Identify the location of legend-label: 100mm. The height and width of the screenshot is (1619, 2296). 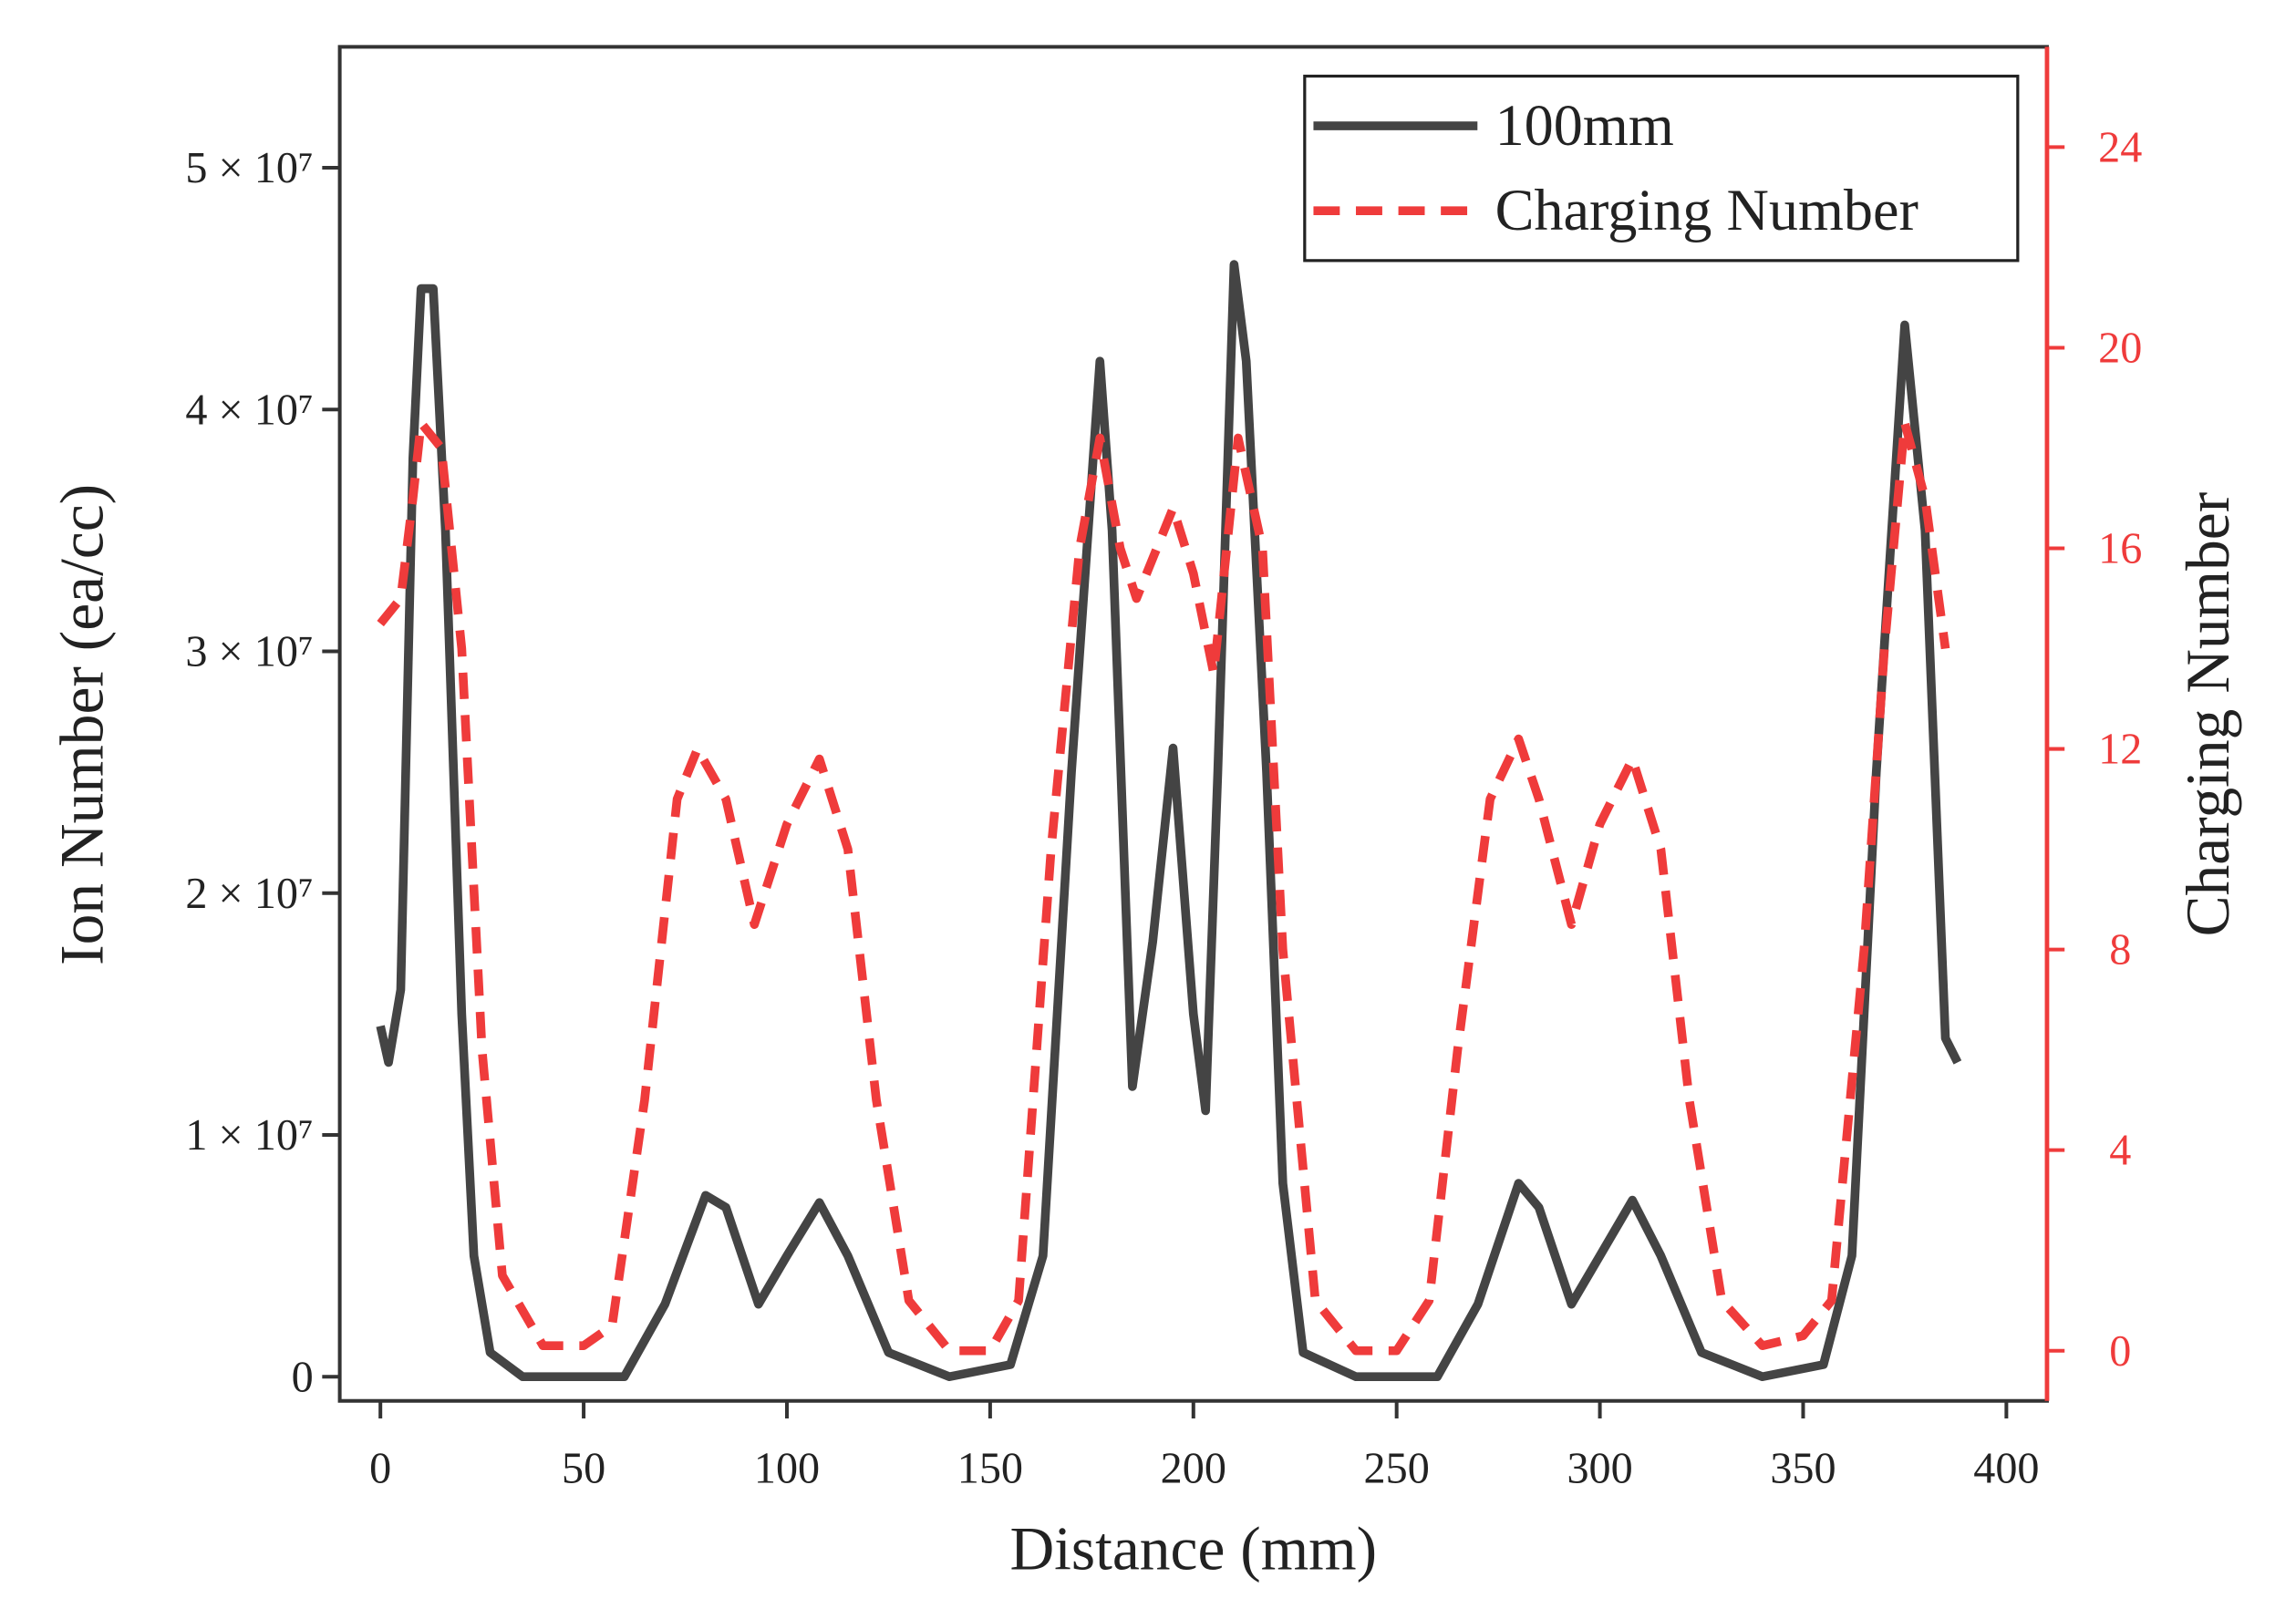
(1584, 125).